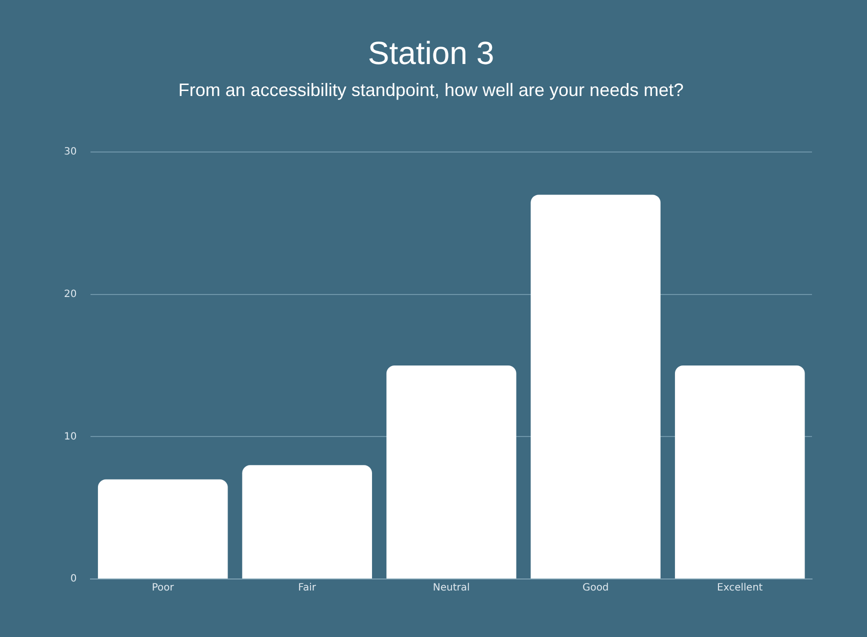 The height and width of the screenshot is (637, 867). Describe the element at coordinates (451, 588) in the screenshot. I see `x-tick-label: Neutral` at that location.